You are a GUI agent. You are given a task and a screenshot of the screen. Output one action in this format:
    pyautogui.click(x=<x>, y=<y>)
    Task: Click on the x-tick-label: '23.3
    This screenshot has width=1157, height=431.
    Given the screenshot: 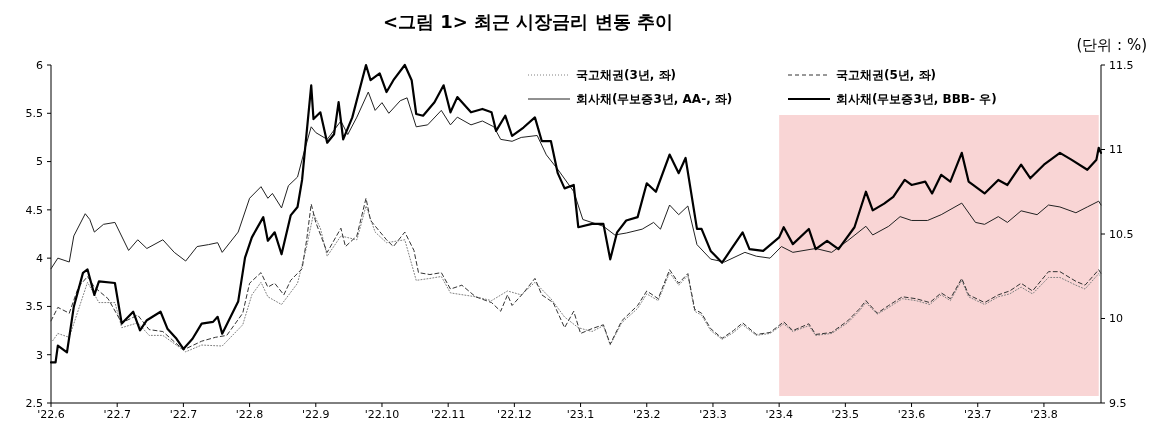 What is the action you would take?
    pyautogui.click(x=713, y=414)
    